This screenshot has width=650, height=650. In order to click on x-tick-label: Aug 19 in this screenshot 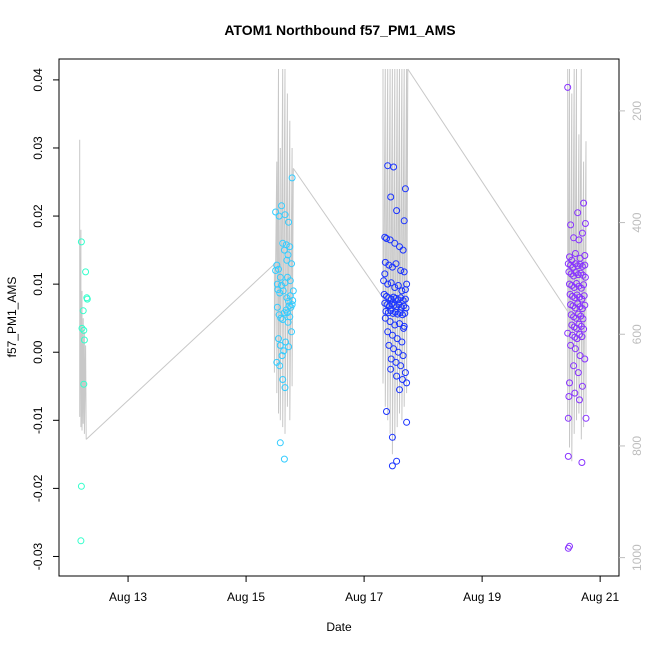, I will do `click(482, 597)`.